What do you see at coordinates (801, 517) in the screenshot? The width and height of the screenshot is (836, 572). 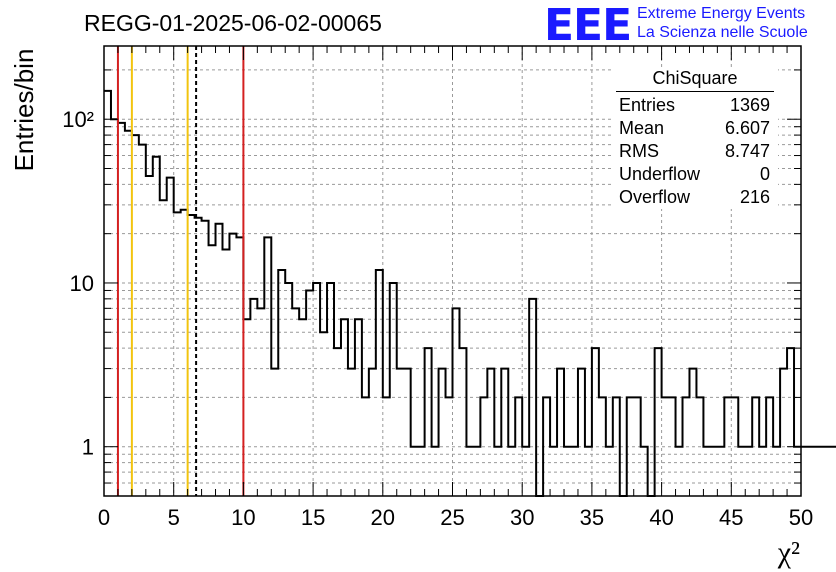 I see `x-tick-label: 50` at bounding box center [801, 517].